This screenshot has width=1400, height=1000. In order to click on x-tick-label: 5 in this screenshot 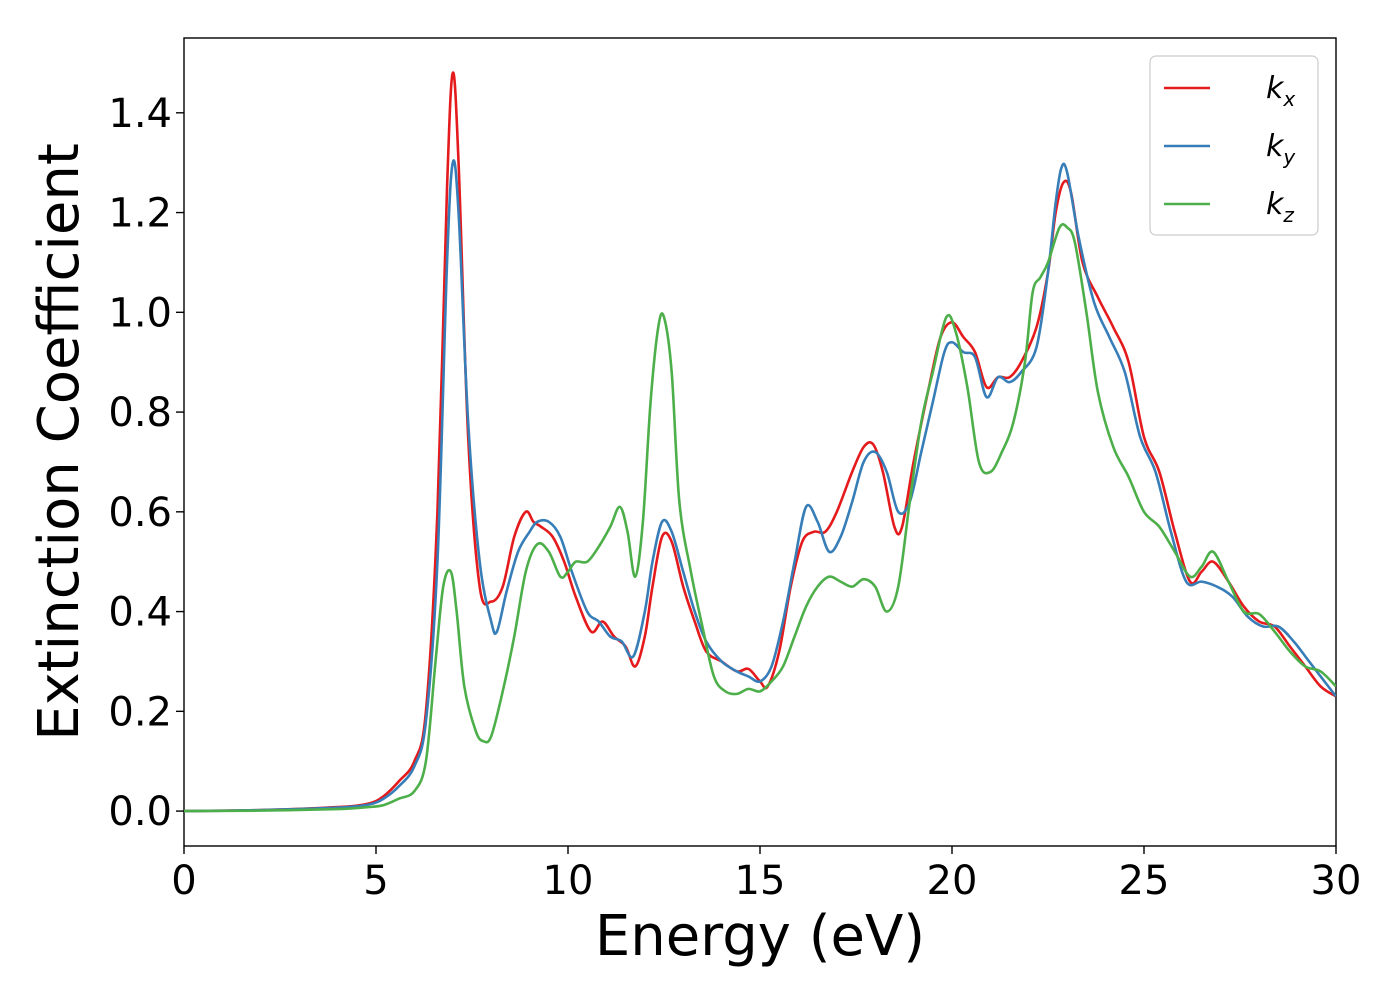, I will do `click(375, 881)`.